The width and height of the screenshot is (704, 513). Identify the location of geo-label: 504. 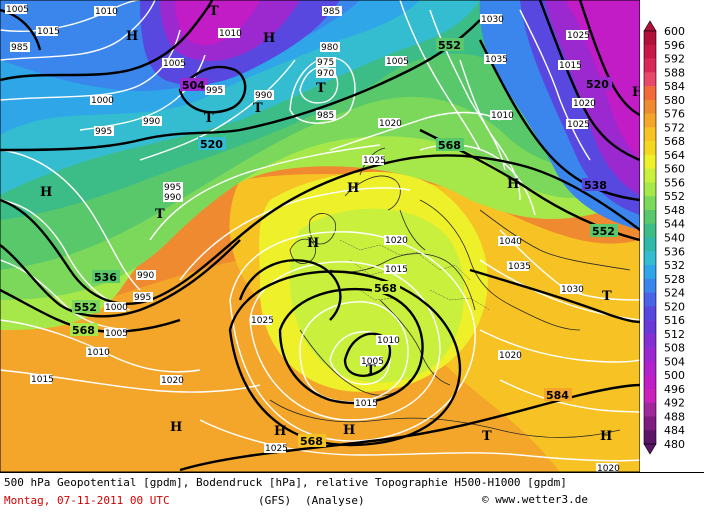
(193, 85).